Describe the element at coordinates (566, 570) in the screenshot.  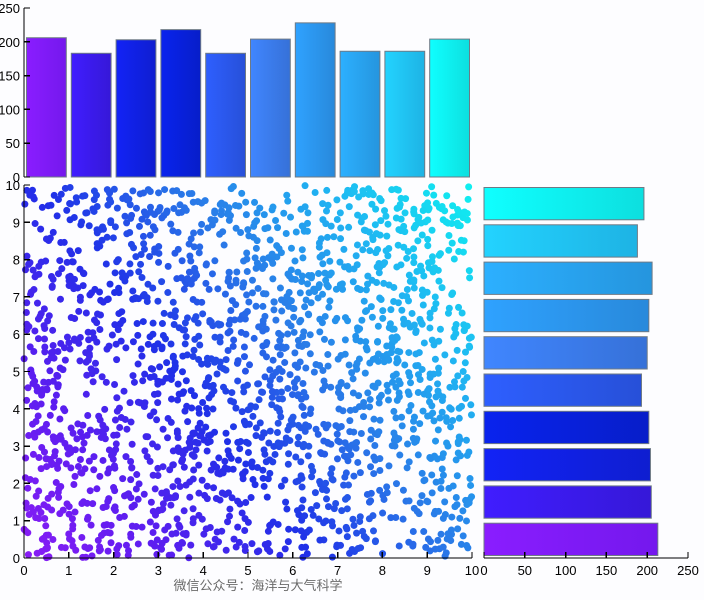
I see `right-histogram-x-tick-label: 100` at that location.